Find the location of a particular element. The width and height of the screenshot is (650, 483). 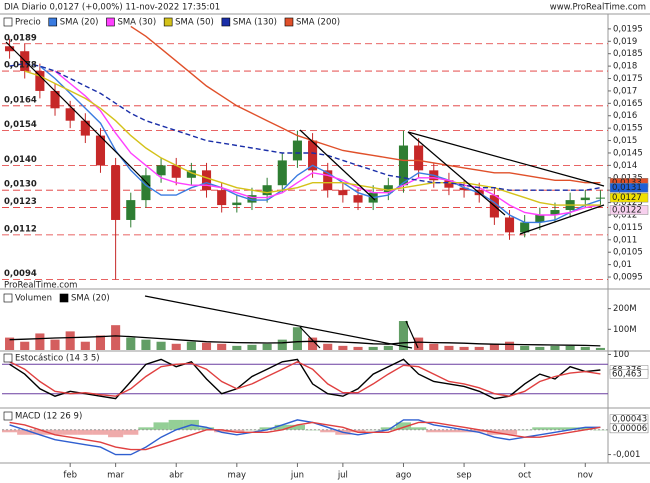

legend-label: Estocástico (14 3 5) is located at coordinates (57, 359).